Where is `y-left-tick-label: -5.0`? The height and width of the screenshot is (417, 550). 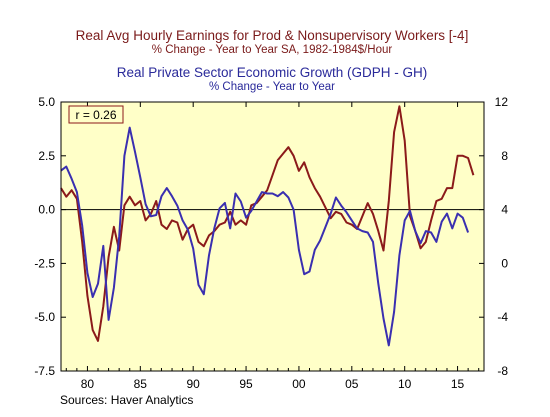
y-left-tick-label: -5.0 is located at coordinates (44, 317).